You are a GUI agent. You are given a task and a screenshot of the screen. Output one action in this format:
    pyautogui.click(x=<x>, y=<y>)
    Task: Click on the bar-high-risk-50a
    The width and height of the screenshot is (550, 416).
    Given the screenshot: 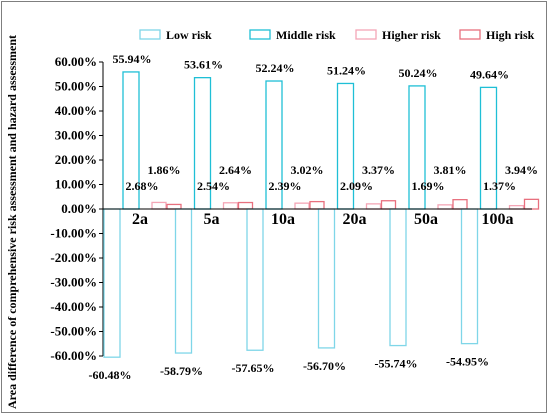 What is the action you would take?
    pyautogui.click(x=460, y=204)
    